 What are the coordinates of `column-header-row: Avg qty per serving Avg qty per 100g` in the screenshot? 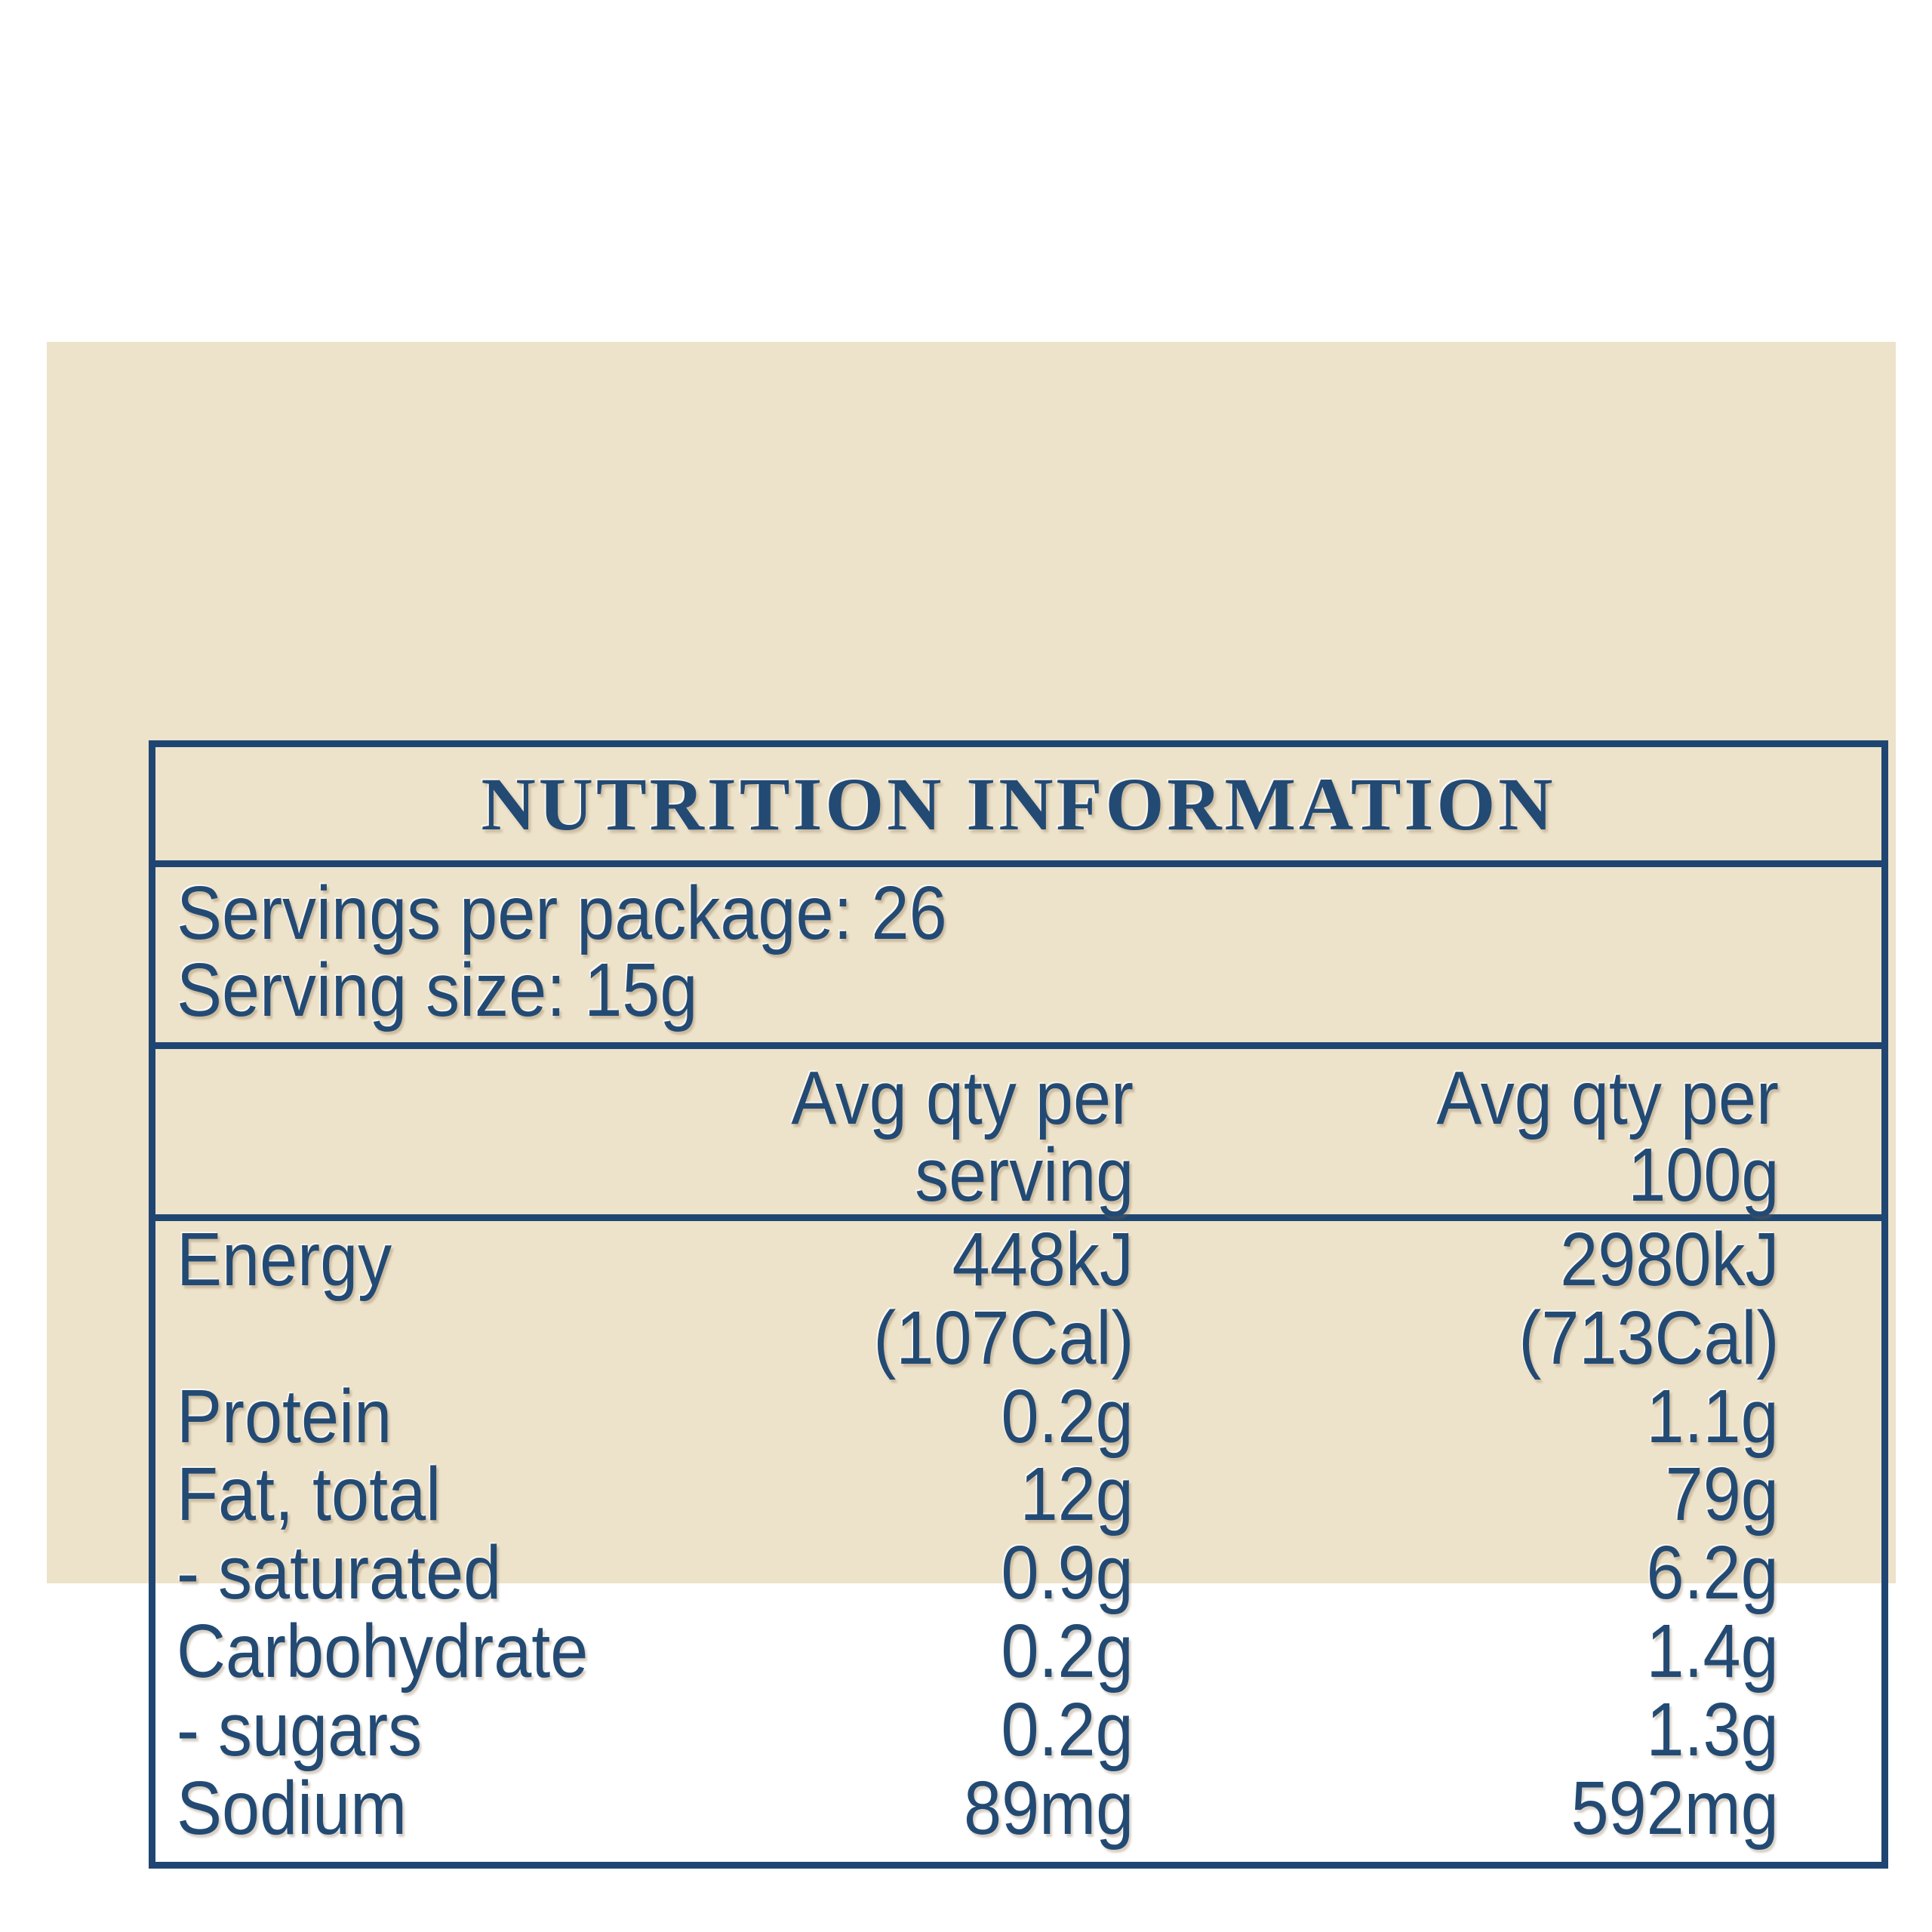 It's located at (1018, 1135).